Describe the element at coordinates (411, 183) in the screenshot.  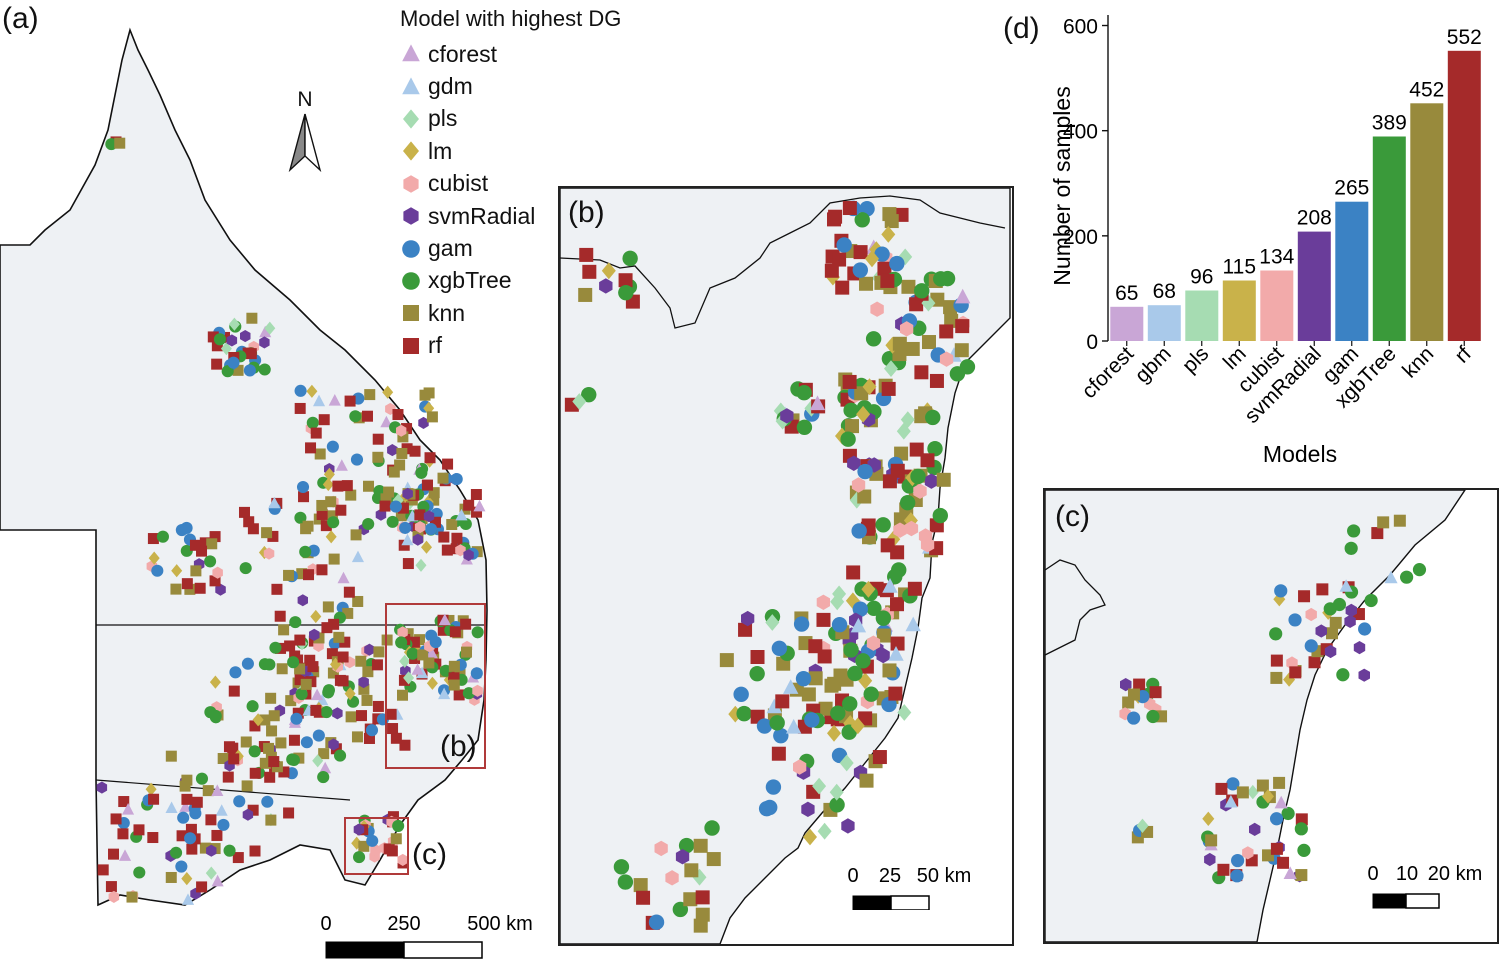
I see `hexagon-marker-icon` at that location.